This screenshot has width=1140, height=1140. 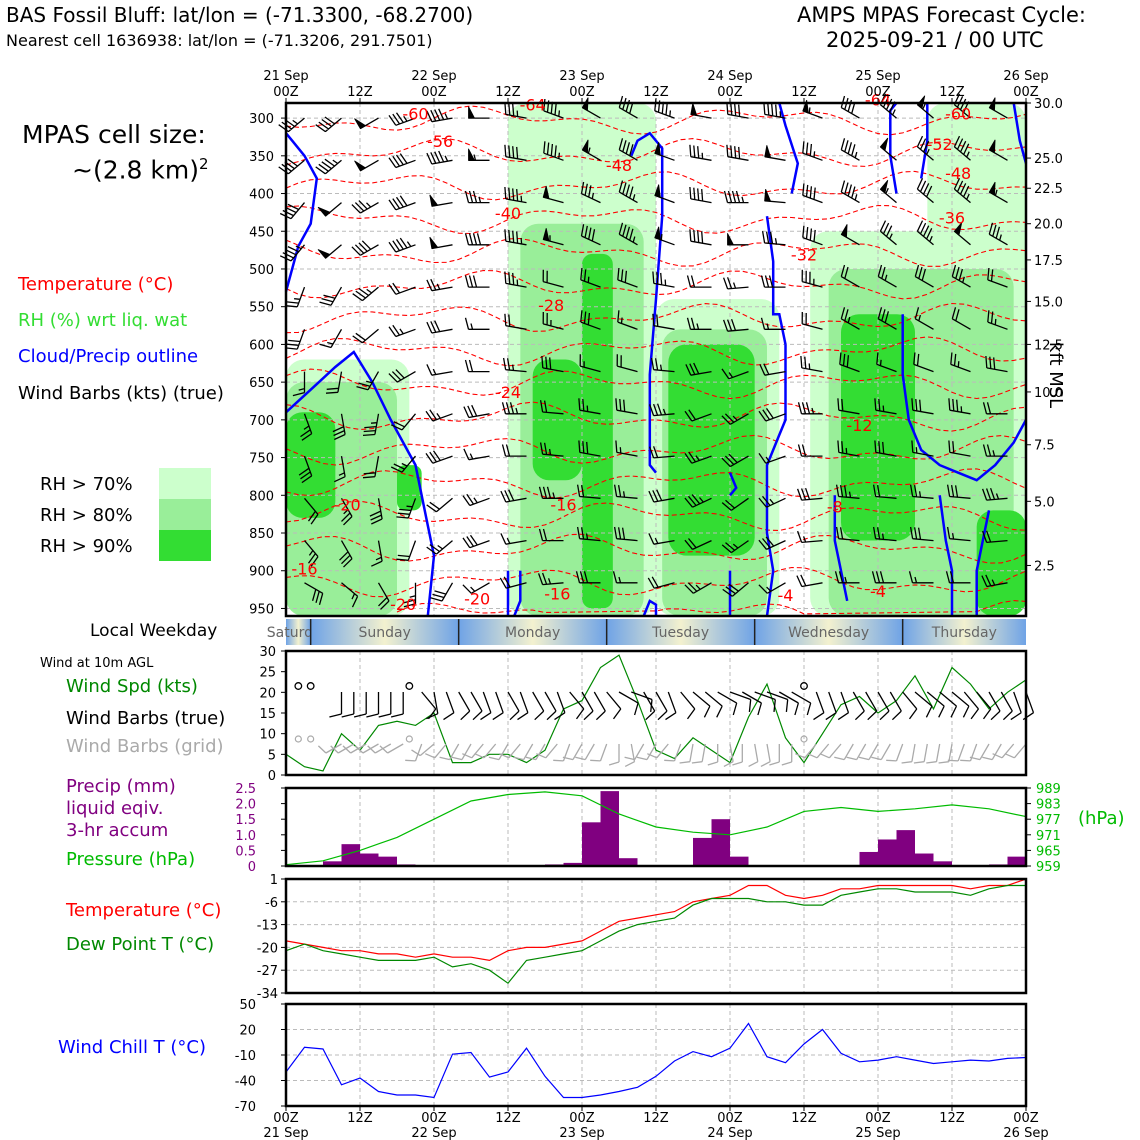 What do you see at coordinates (261, 572) in the screenshot?
I see `pressure-tick-label: 900` at bounding box center [261, 572].